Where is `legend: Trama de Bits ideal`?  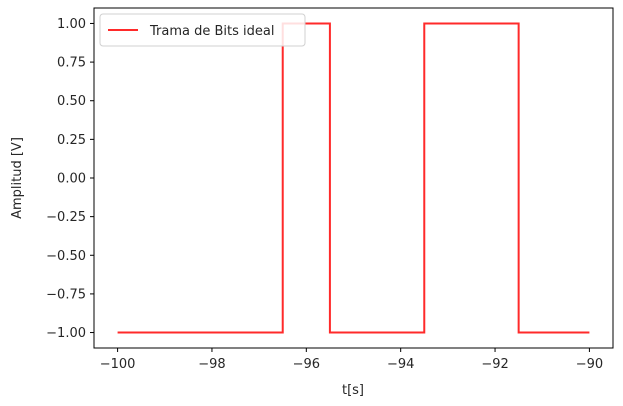
legend: Trama de Bits ideal is located at coordinates (202, 30).